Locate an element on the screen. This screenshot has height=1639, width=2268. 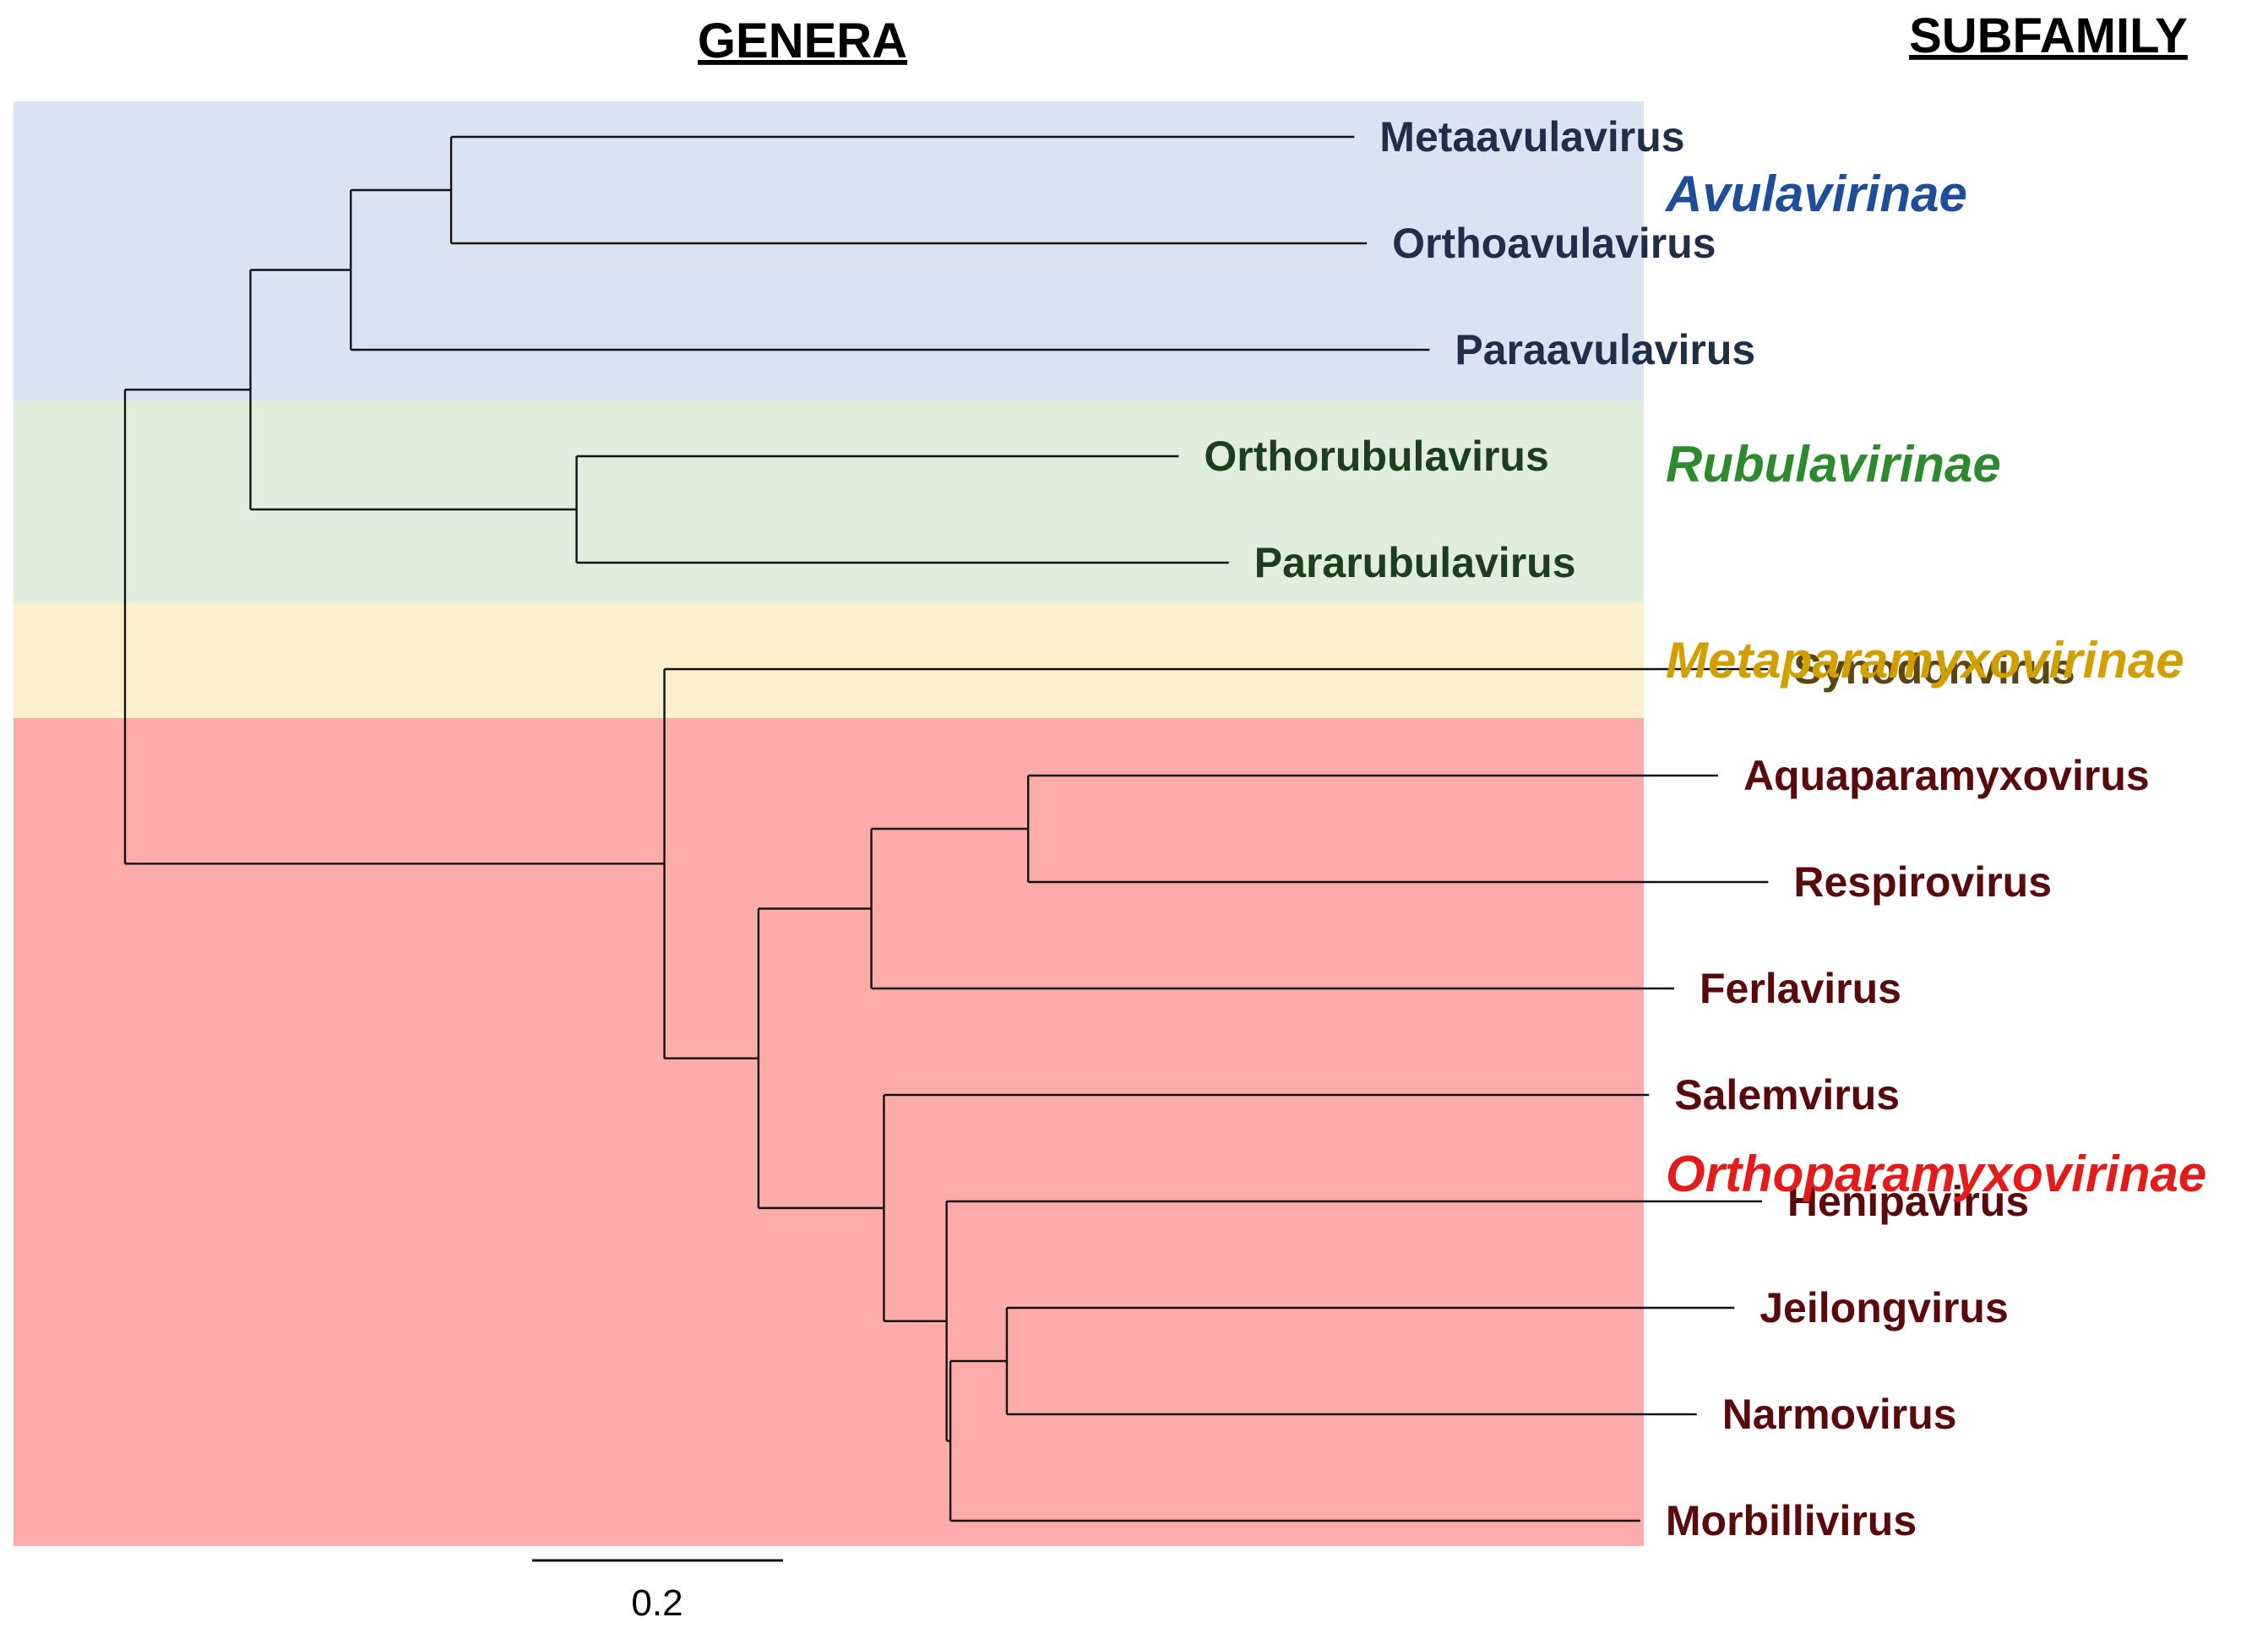
genus-label-morbillivirus: Morbillivirus is located at coordinates (1792, 1520).